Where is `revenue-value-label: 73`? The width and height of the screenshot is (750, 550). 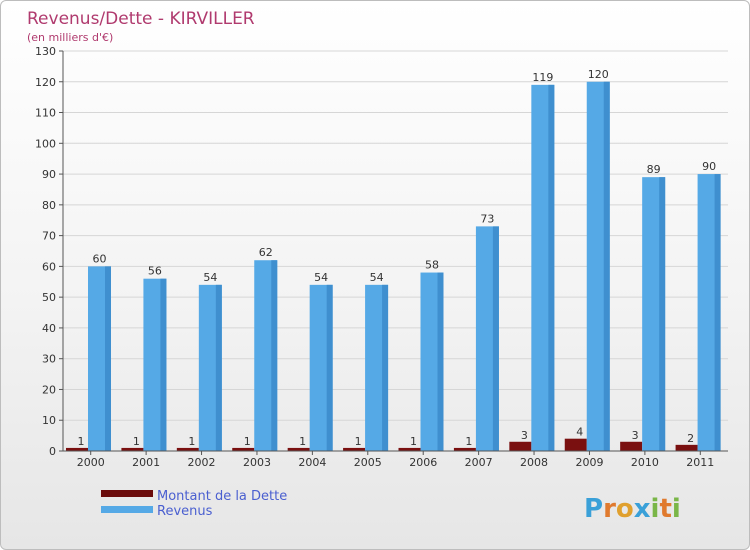 revenue-value-label: 73 is located at coordinates (487, 218).